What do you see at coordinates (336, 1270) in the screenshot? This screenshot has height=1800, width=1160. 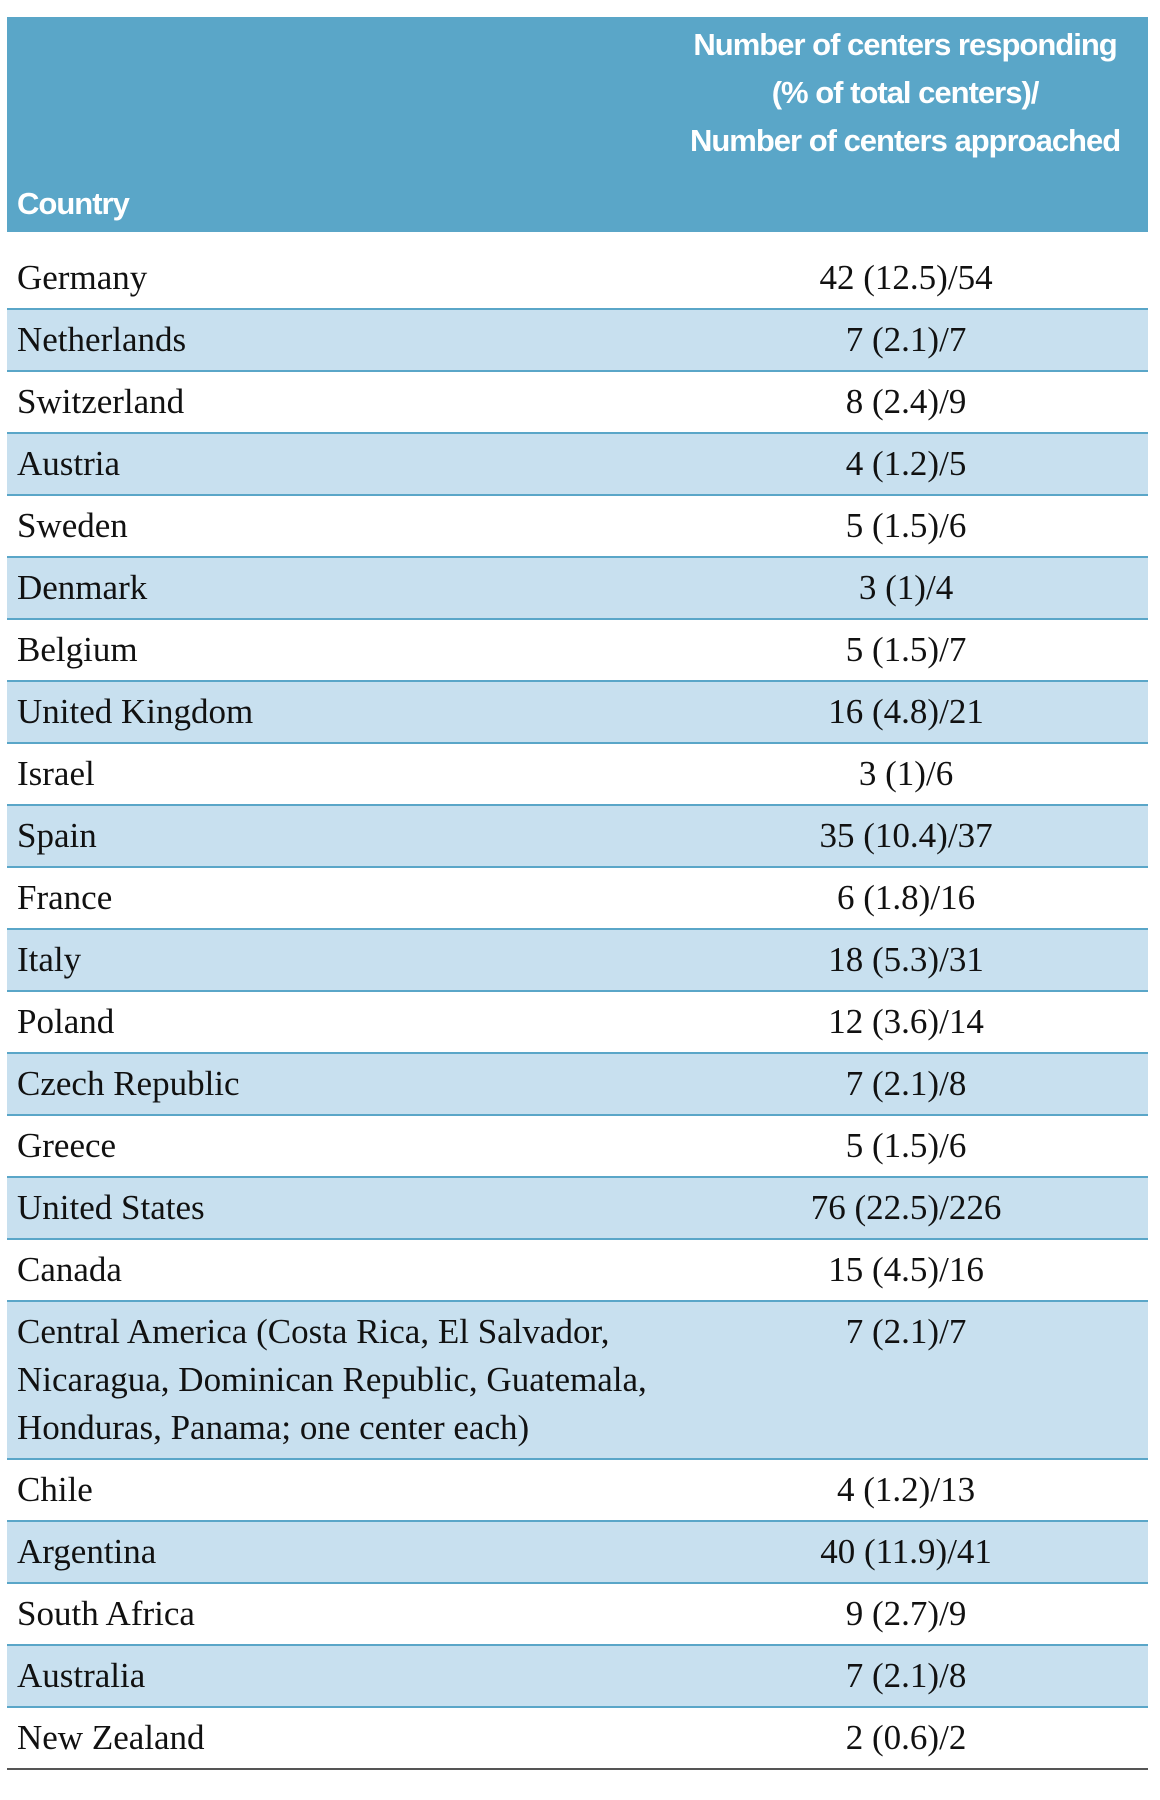 I see `country-cell: Canada` at bounding box center [336, 1270].